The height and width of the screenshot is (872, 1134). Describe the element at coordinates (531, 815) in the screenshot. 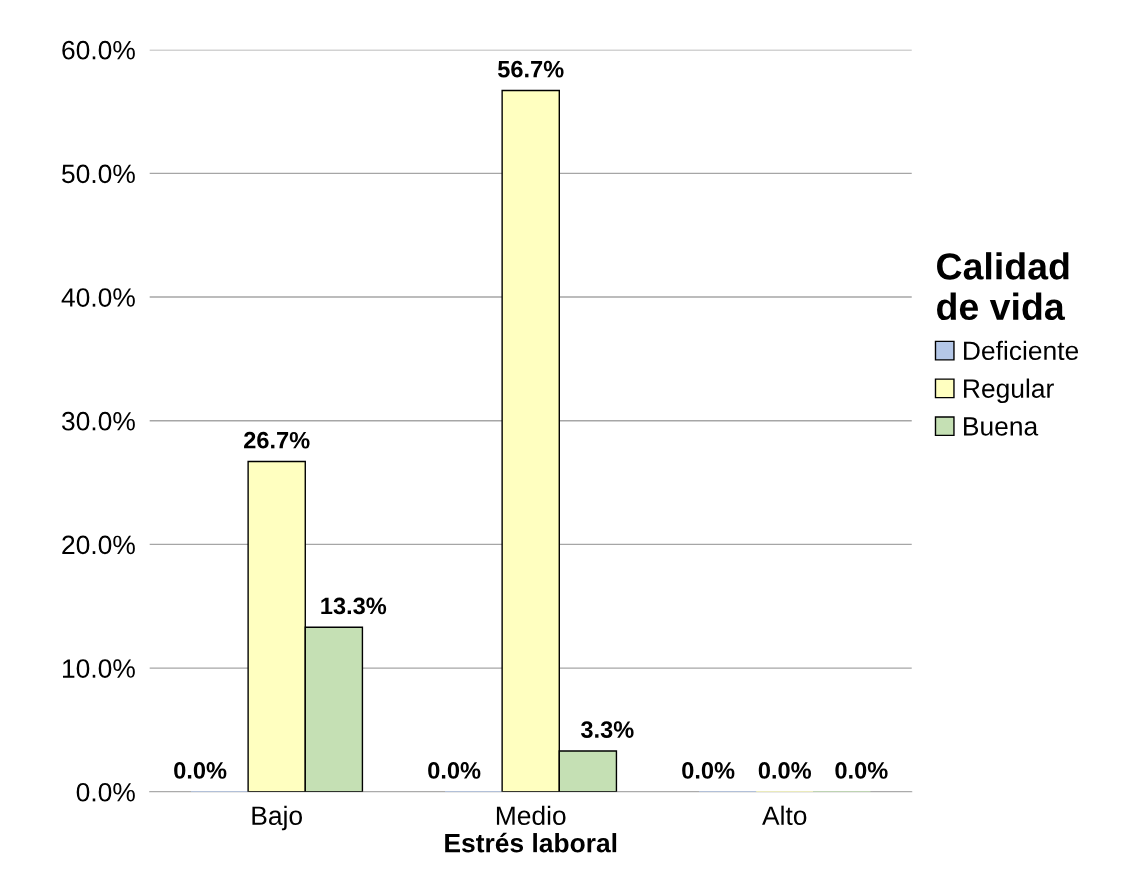

I see `x-tick-label: Medio` at that location.